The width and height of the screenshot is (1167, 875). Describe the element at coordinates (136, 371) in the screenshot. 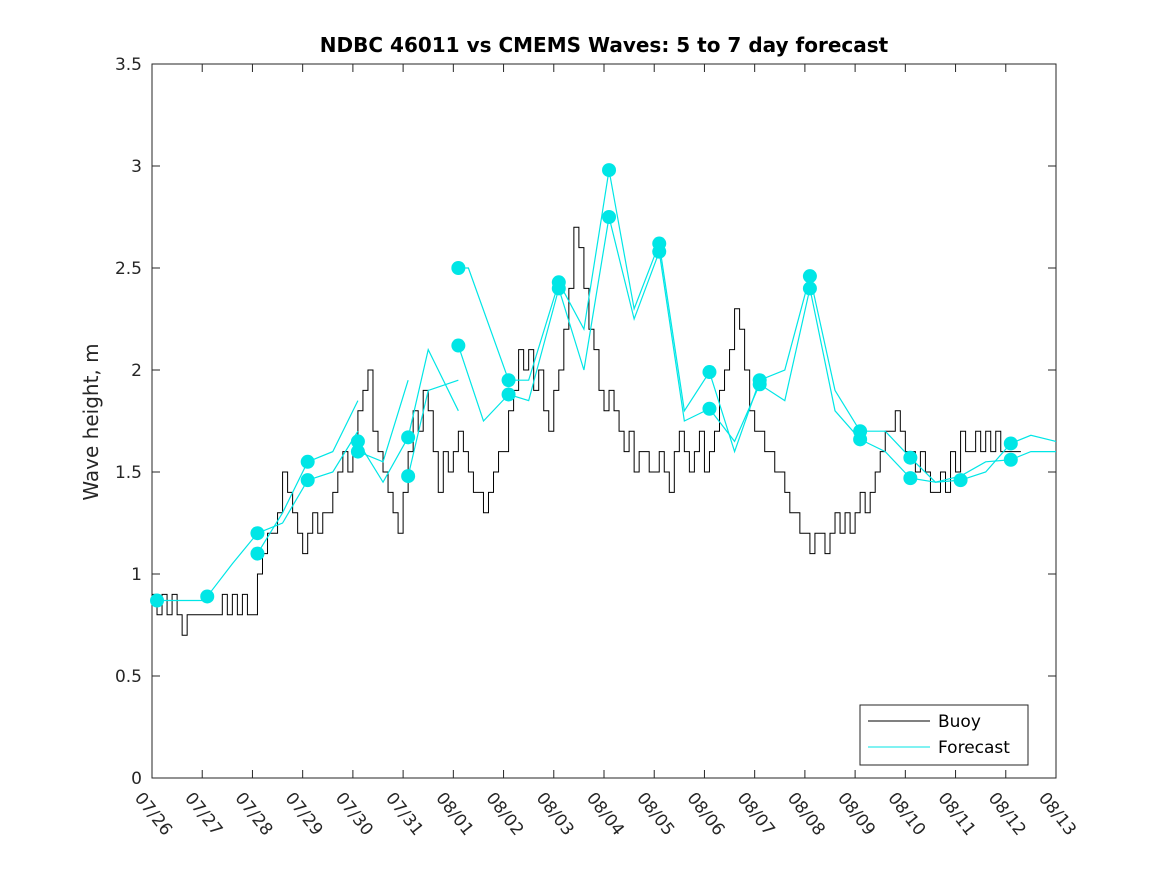

I see `y-tick-label: 2` at that location.